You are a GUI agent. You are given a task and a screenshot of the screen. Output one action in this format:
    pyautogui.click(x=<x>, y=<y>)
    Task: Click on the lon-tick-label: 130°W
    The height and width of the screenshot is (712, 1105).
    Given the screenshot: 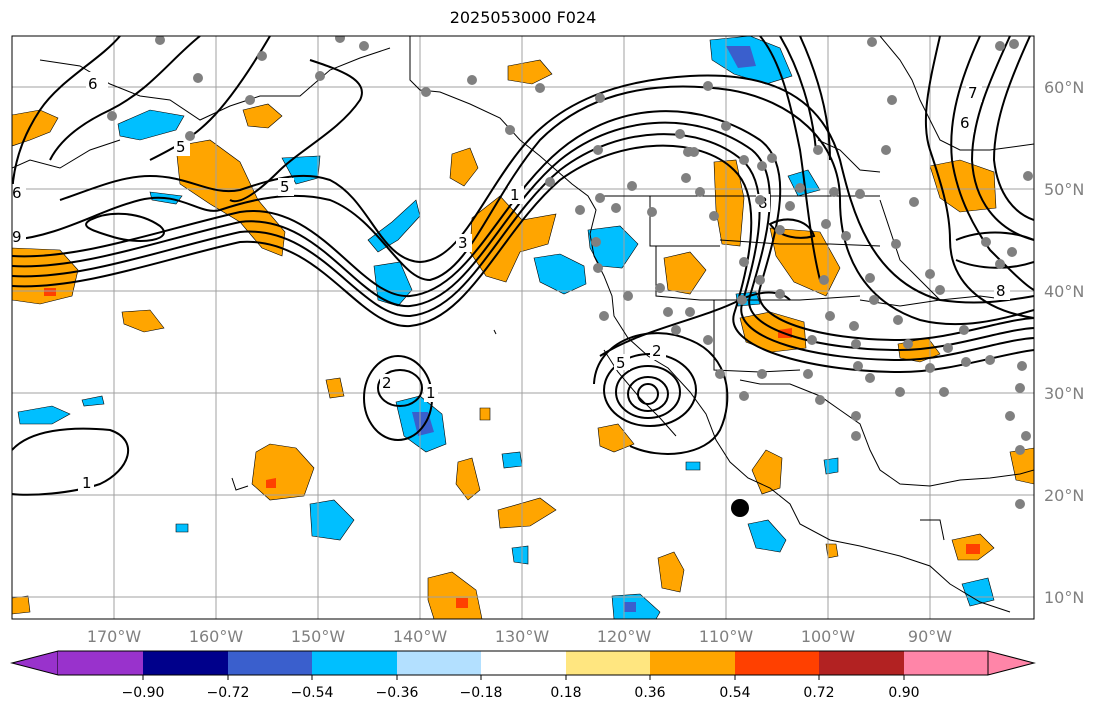 What is the action you would take?
    pyautogui.click(x=522, y=636)
    